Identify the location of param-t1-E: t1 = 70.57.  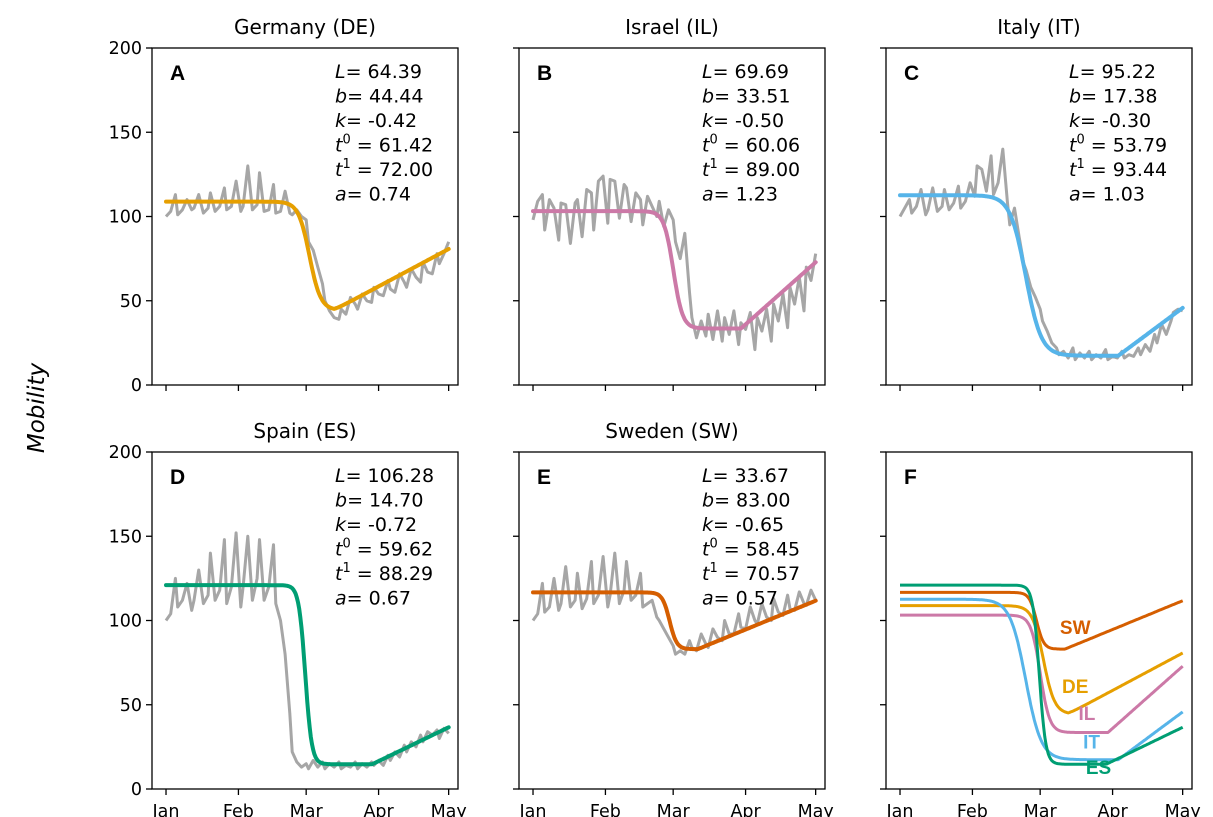
(751, 573).